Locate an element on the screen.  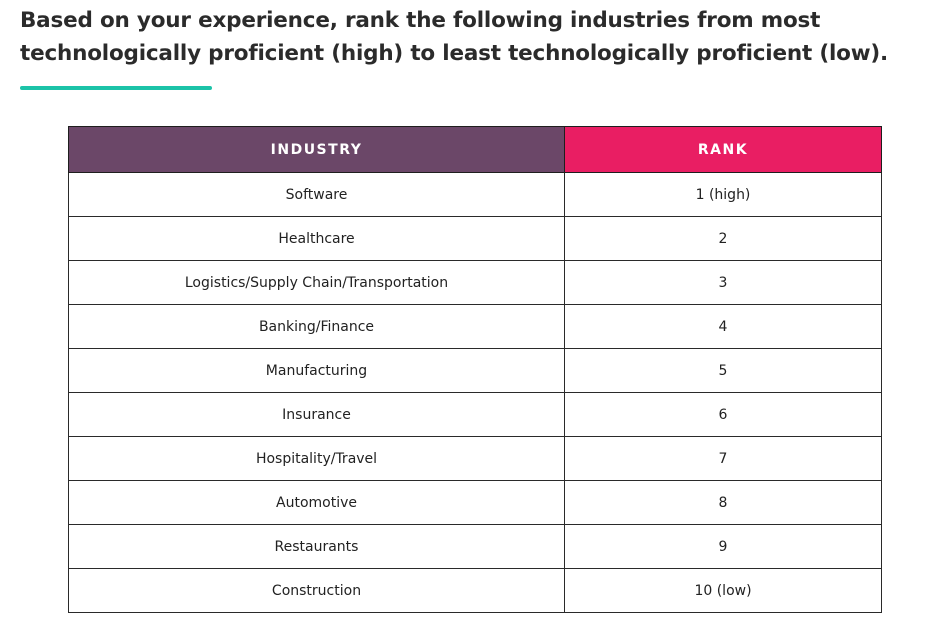
table-header-row: INDUSTRY RANK is located at coordinates (475, 149).